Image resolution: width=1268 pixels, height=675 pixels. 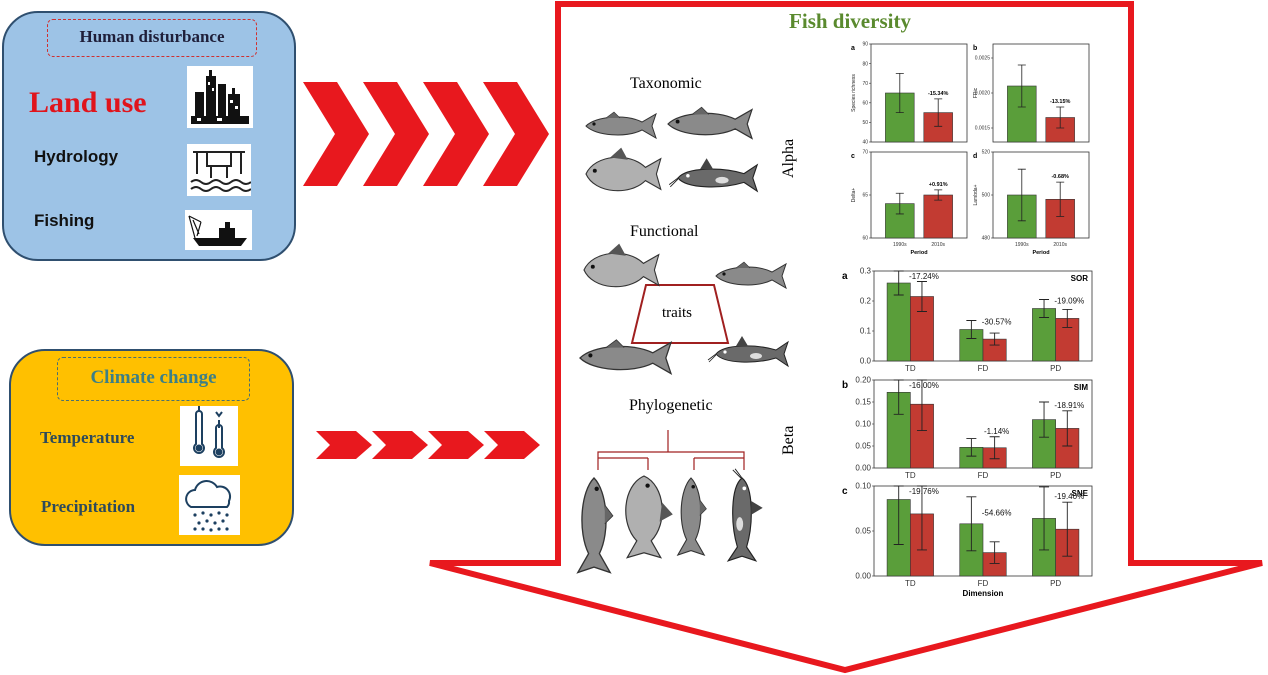 I want to click on change-label: -1.14%, so click(x=996, y=431).